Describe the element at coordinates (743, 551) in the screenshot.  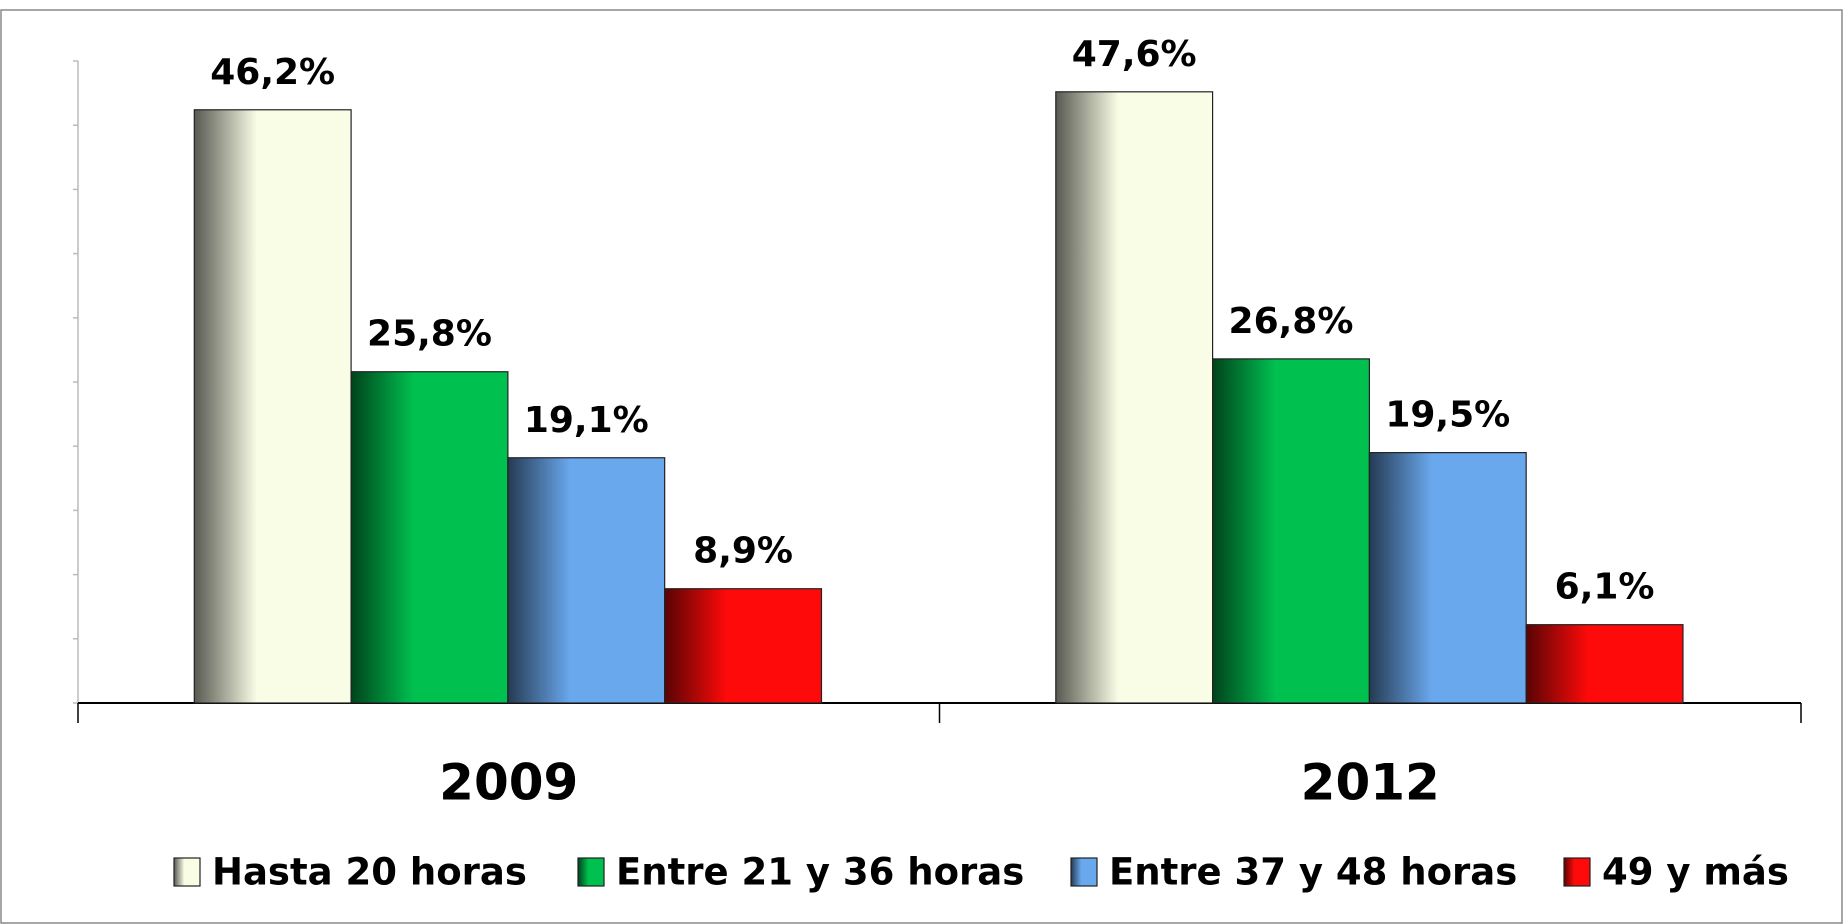
I see `data-label: 8,9%` at that location.